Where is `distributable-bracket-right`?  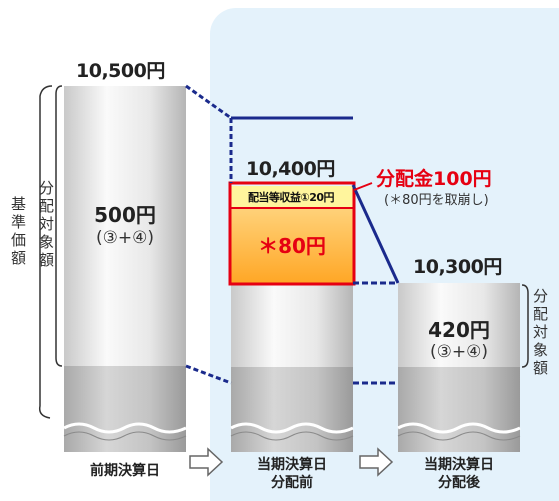 distributable-bracket-right is located at coordinates (525, 326).